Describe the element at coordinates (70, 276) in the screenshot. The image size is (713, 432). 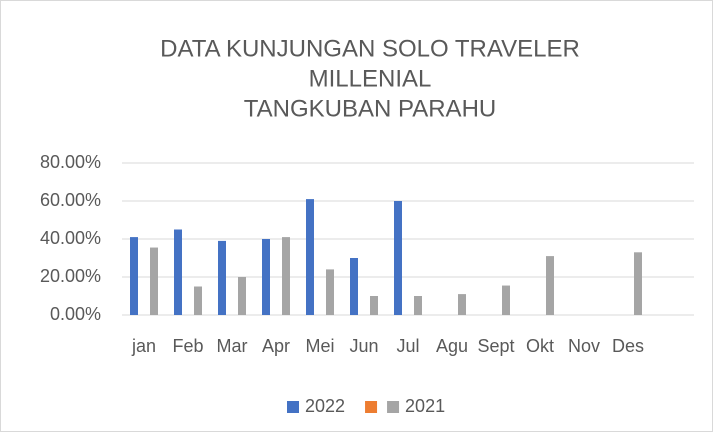
I see `y-tick-label: 20.00%` at that location.